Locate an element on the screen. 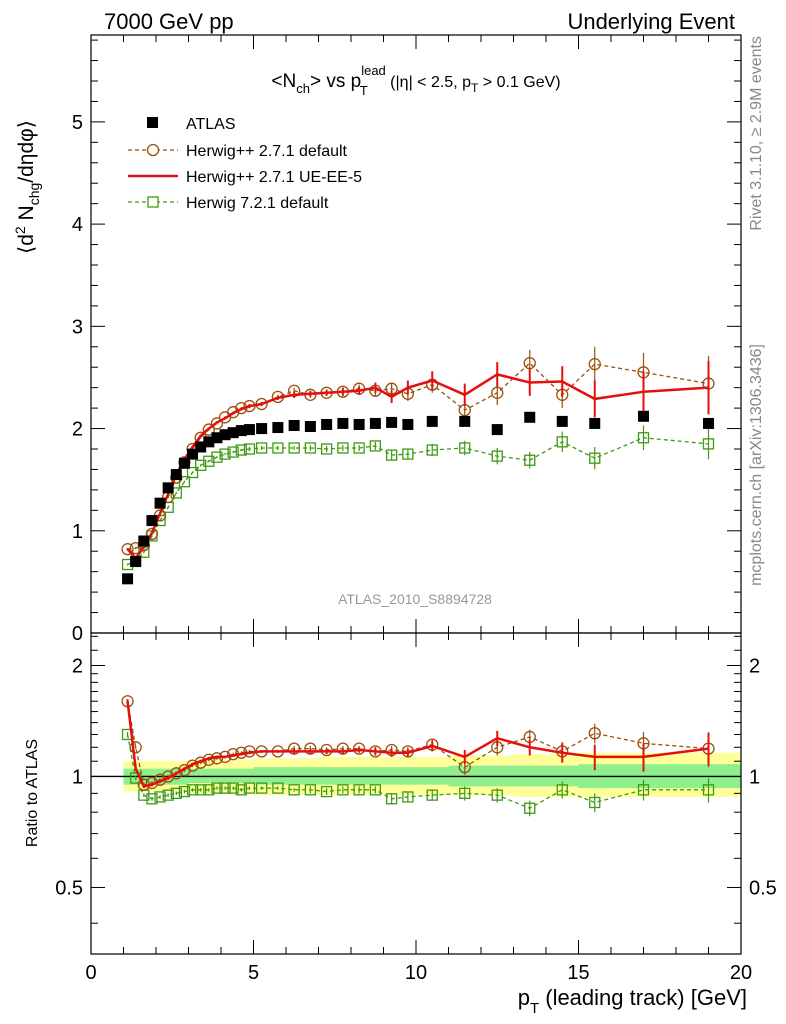 The width and height of the screenshot is (786, 1024). ratio-xtick-label: 0 is located at coordinates (90, 973).